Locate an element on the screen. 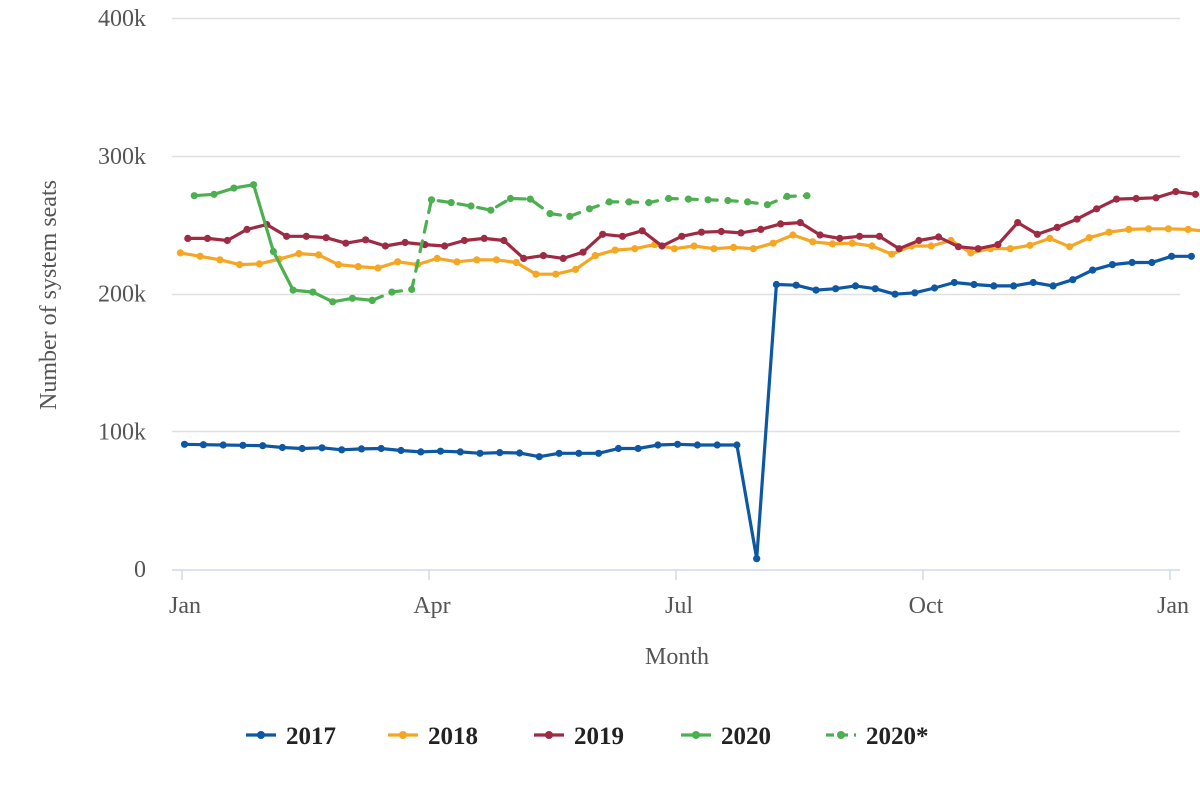 The height and width of the screenshot is (800, 1200). x-axis-title: Month is located at coordinates (677, 657).